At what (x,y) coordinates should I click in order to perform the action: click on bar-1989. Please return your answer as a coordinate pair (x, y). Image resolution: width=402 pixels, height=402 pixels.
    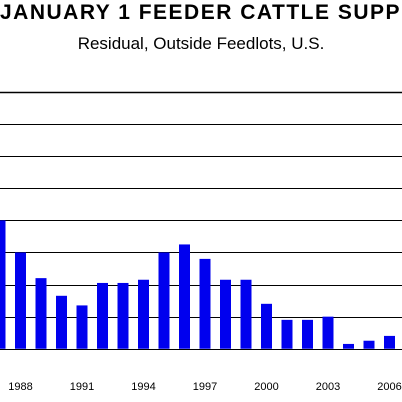
    Looking at the image, I should click on (41, 313).